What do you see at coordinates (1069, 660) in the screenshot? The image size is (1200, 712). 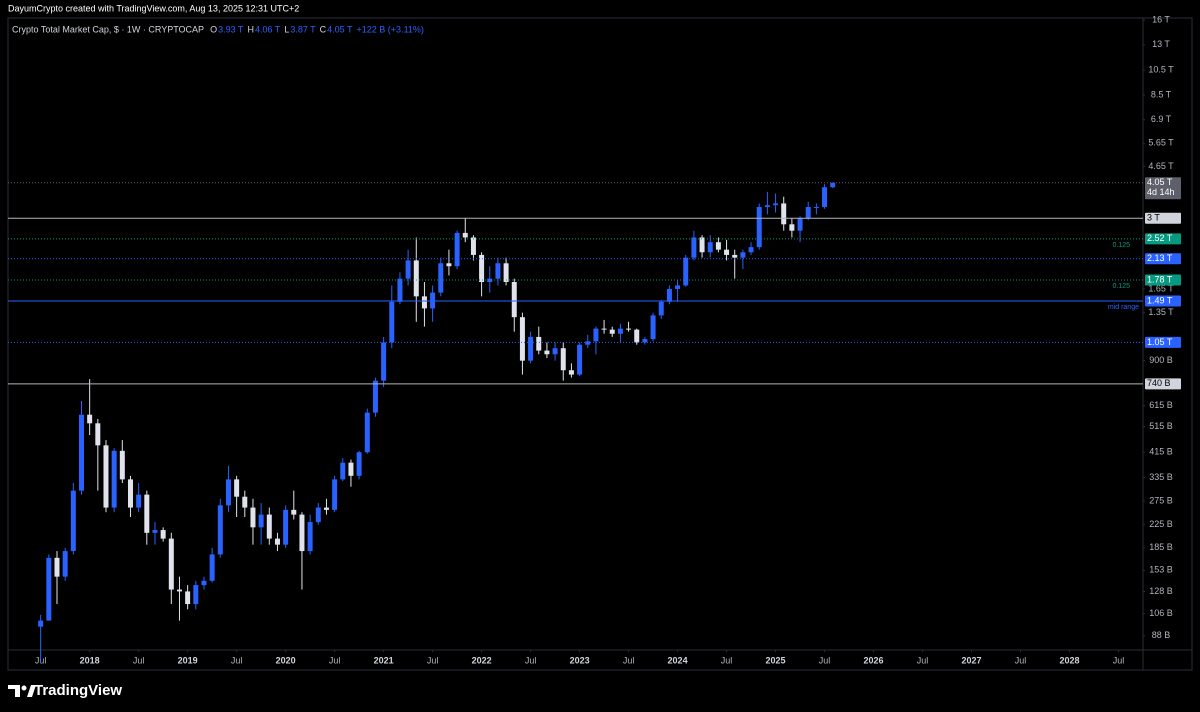 I see `x-tick-label: 2028` at bounding box center [1069, 660].